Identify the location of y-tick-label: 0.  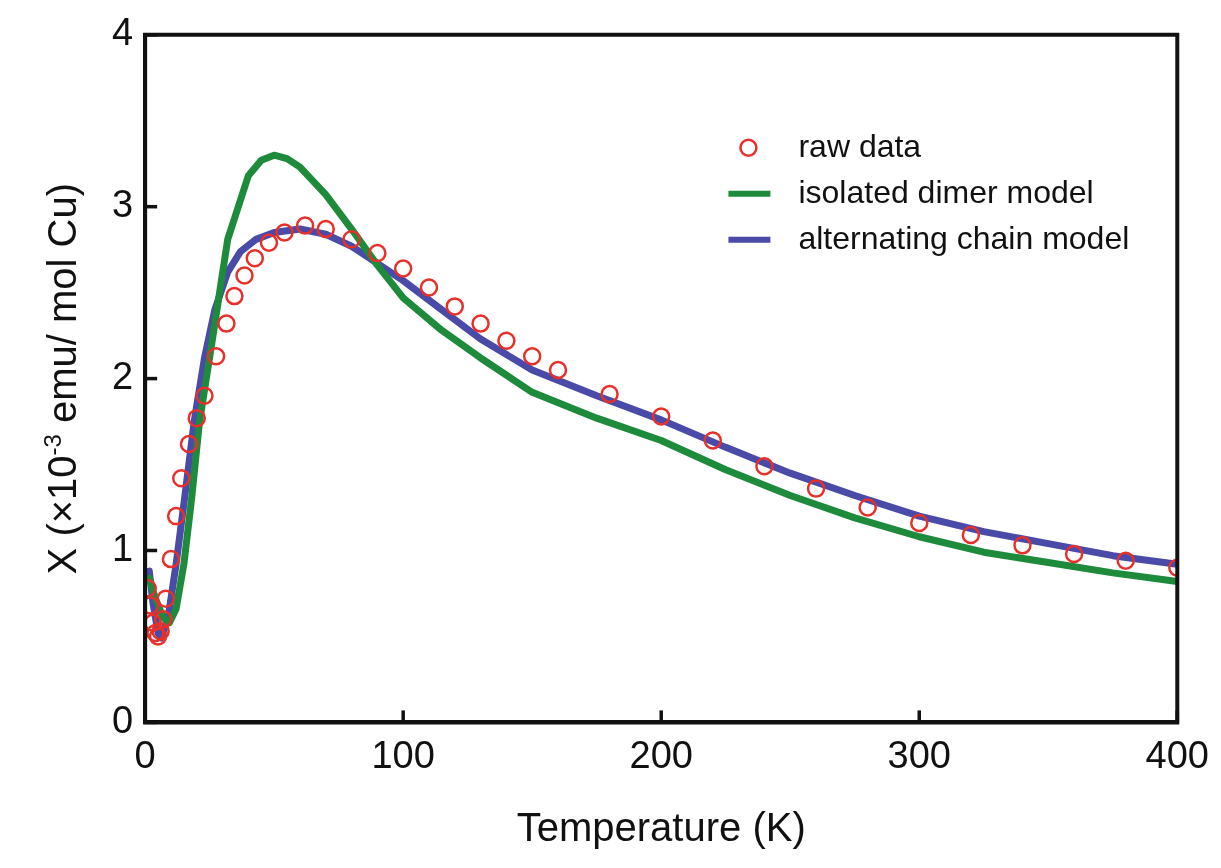
(122, 719).